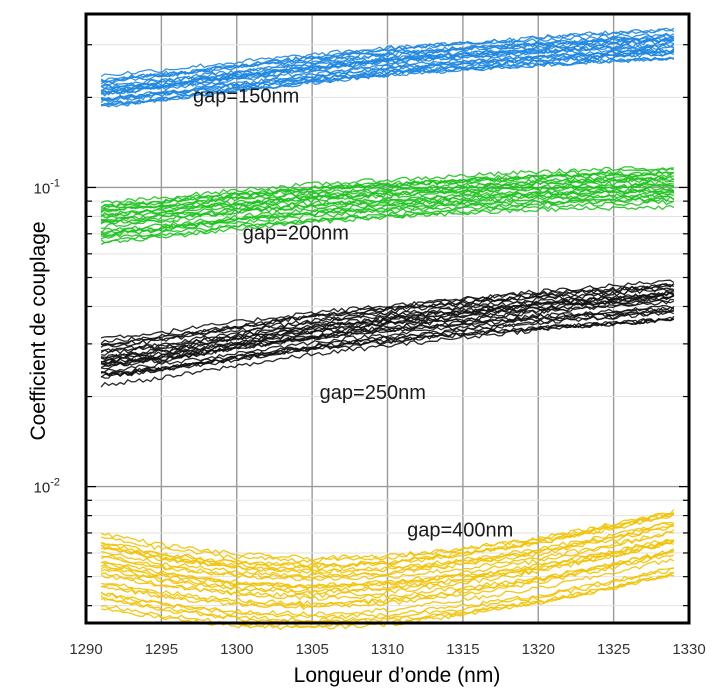 This screenshot has width=713, height=691. I want to click on x-tick-label: 1315, so click(462, 649).